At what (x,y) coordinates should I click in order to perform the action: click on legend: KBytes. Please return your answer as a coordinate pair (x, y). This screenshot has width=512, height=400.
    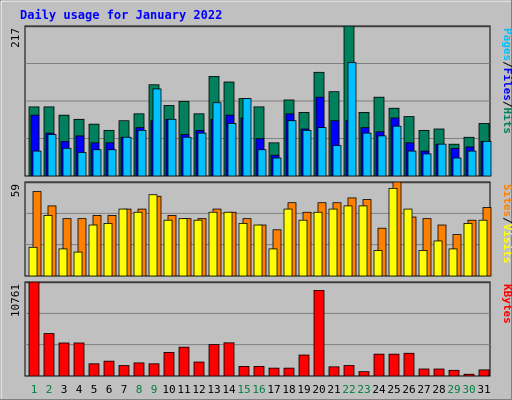
    Looking at the image, I should click on (506, 304).